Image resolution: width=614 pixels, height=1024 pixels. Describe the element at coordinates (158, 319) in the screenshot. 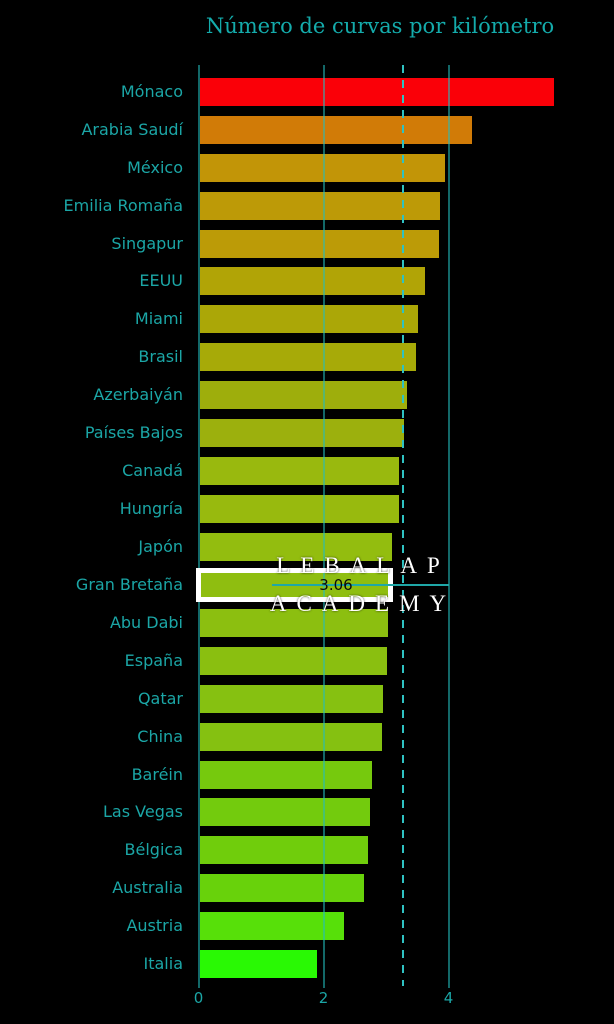

I see `category-label: Miami` at that location.